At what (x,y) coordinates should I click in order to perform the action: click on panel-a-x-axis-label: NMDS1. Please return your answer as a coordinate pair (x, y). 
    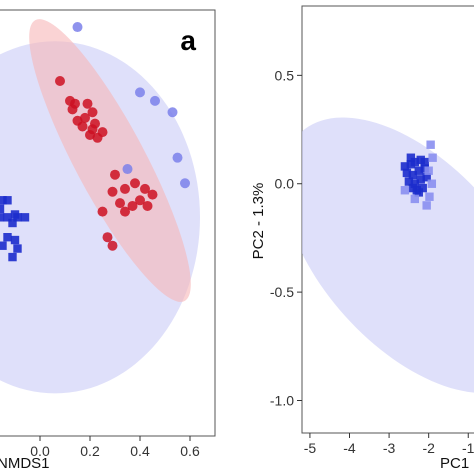
    Looking at the image, I should click on (25, 463).